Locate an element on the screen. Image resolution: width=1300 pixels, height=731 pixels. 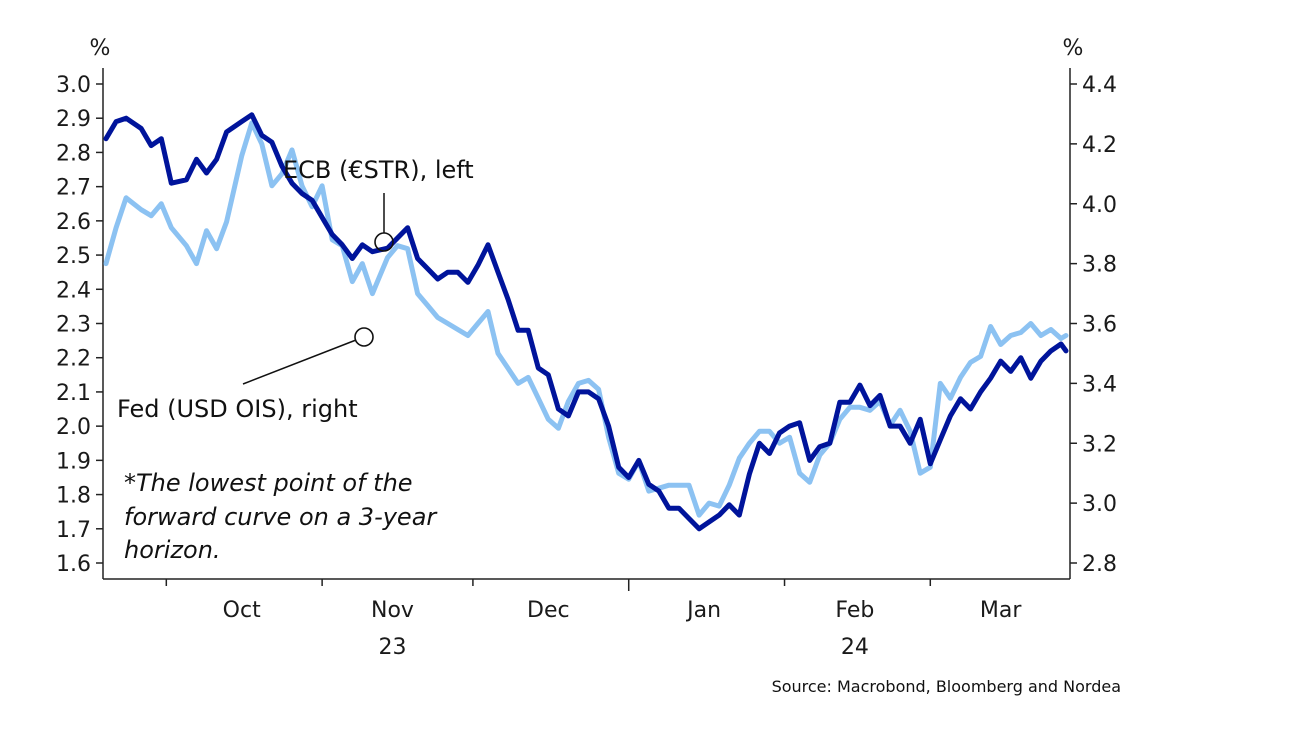
left-tick-label: 2.1 is located at coordinates (73, 393).